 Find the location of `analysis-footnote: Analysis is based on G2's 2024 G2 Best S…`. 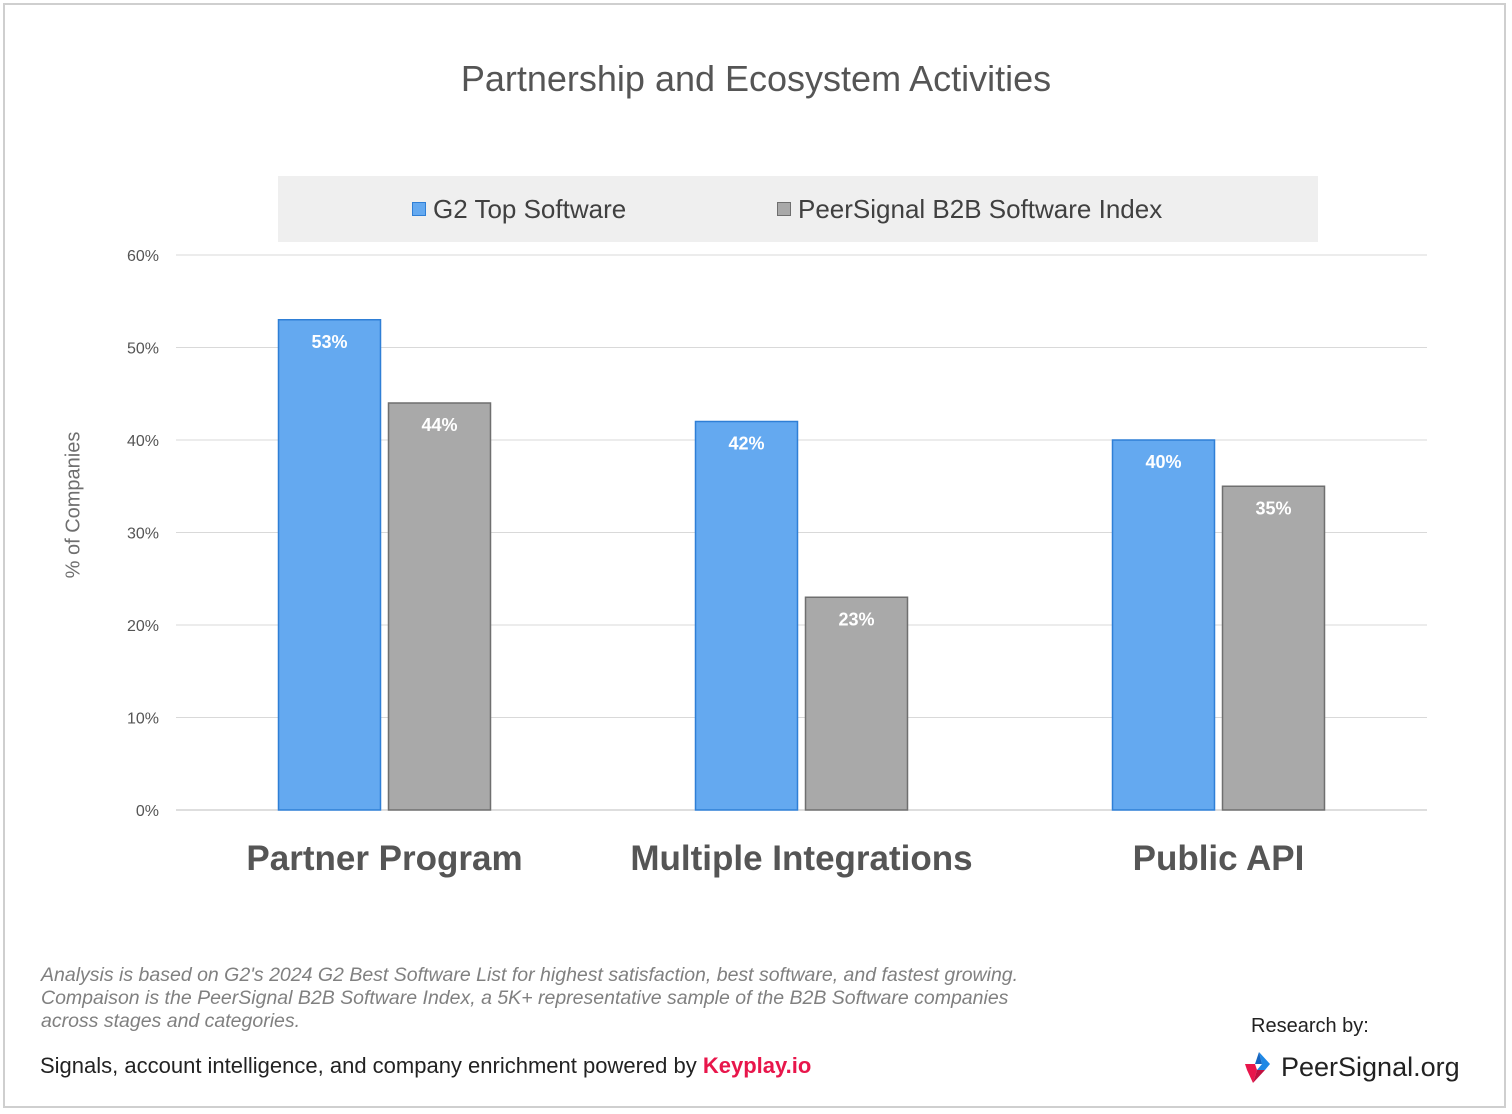

analysis-footnote: Analysis is based on G2's 2024 G2 Best S… is located at coordinates (530, 998).